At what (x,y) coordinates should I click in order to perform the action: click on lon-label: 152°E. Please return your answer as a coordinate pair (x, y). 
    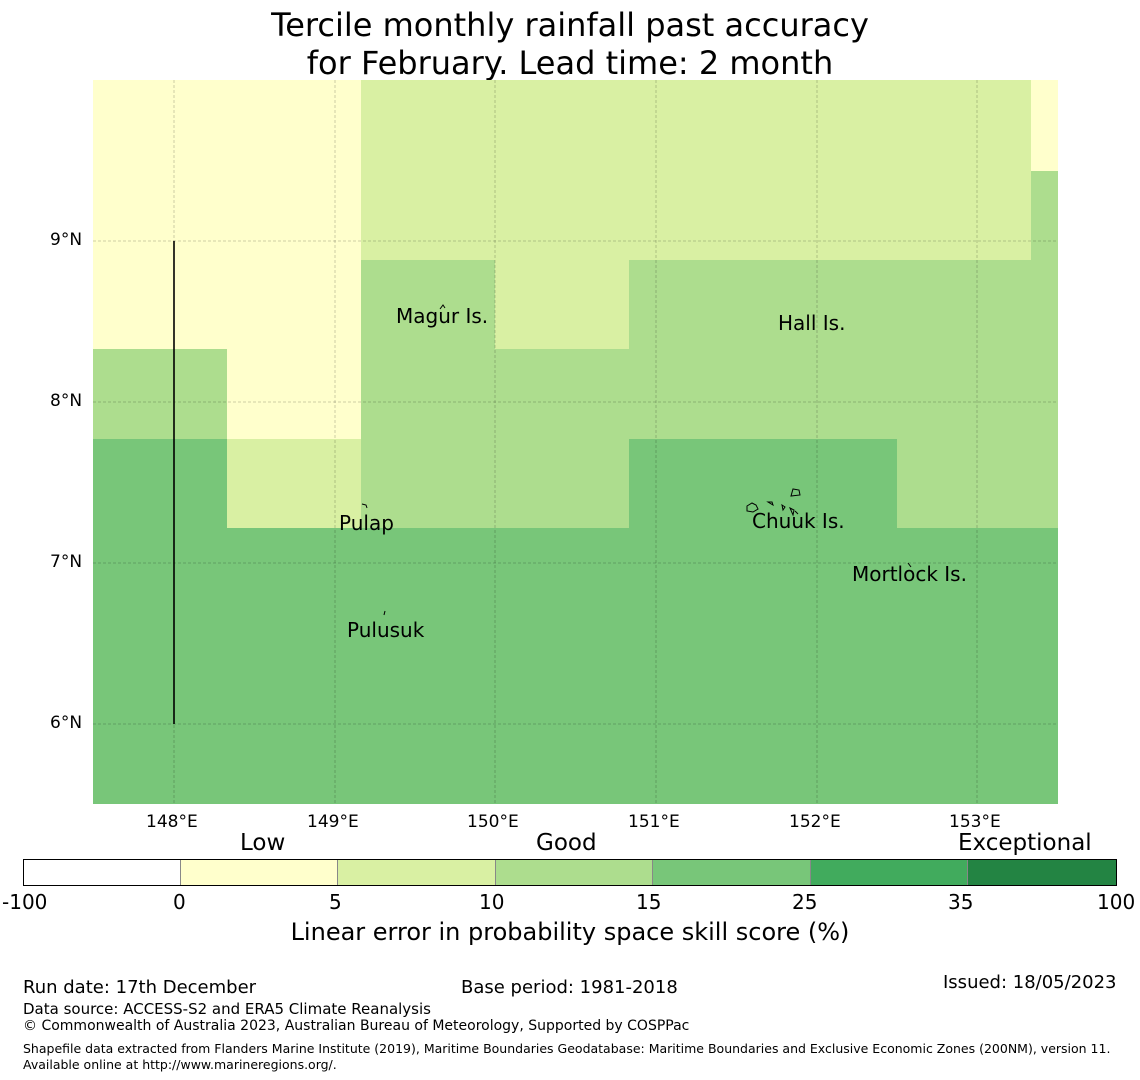
    Looking at the image, I should click on (815, 822).